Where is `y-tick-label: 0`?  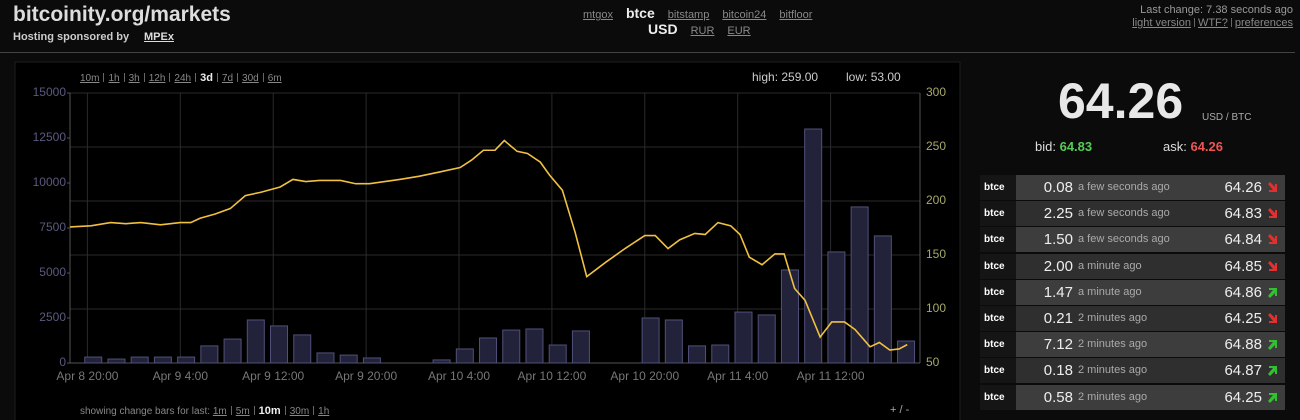
y-tick-label: 0 is located at coordinates (62, 362).